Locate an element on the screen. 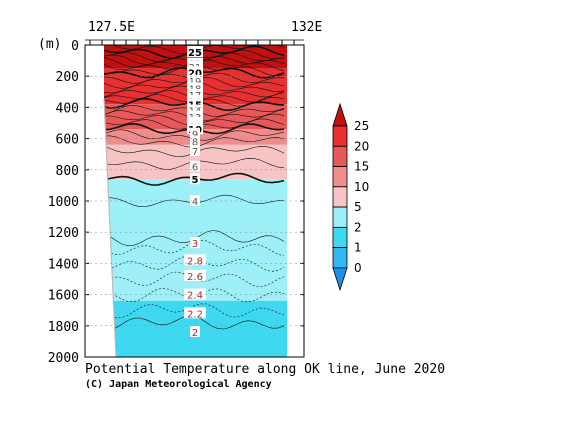  colorbar-label: 25 is located at coordinates (361, 126).